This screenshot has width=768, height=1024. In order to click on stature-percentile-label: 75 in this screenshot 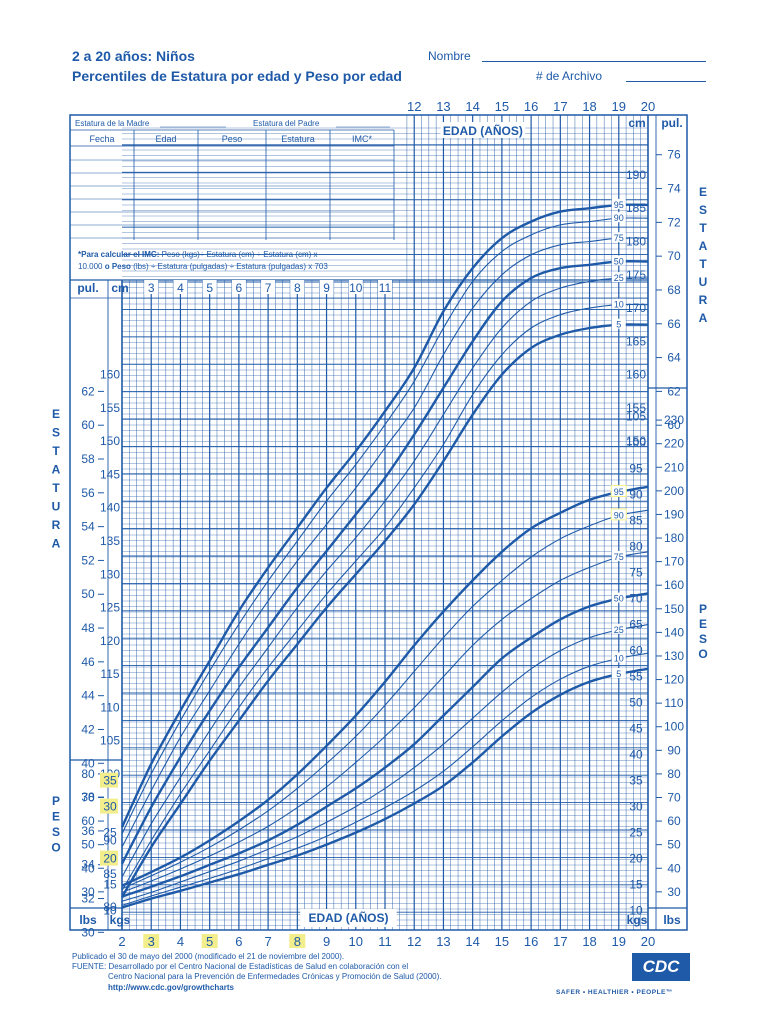, I will do `click(619, 238)`.